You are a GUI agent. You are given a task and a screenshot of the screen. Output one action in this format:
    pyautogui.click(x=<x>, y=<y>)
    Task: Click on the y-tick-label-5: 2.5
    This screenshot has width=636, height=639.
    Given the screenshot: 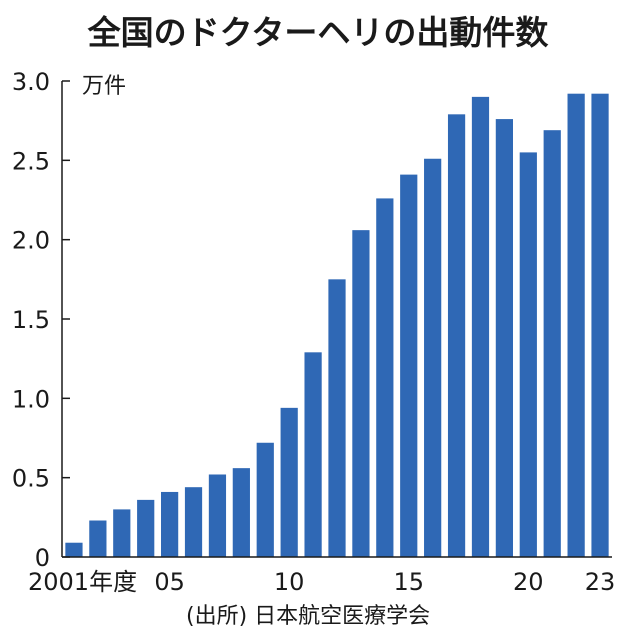 What is the action you would take?
    pyautogui.click(x=31, y=161)
    